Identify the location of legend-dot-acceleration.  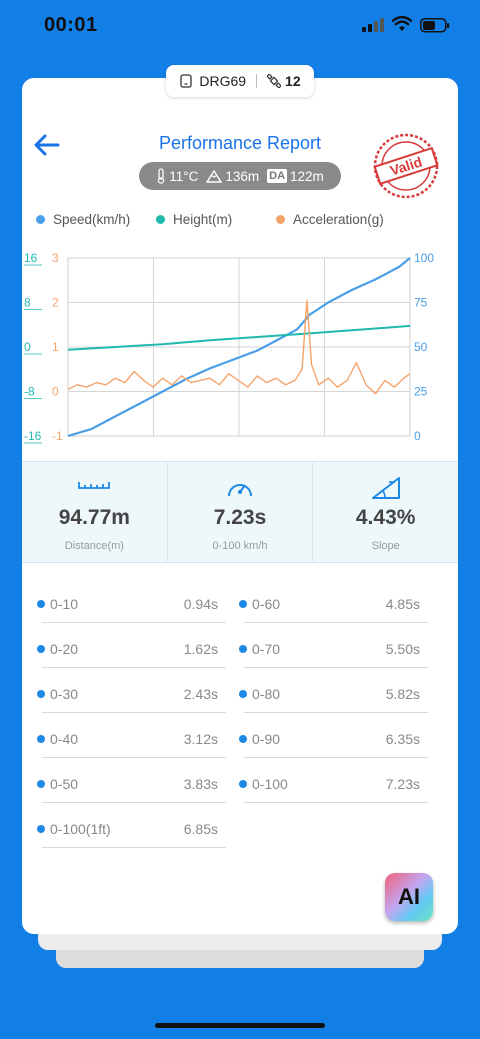
(280, 219).